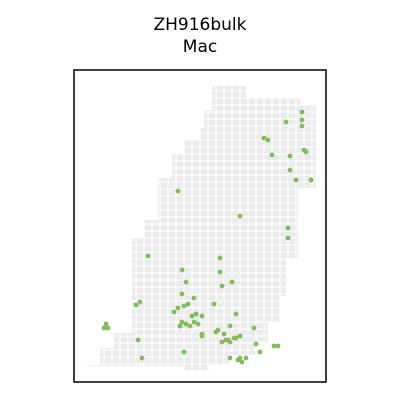 The height and width of the screenshot is (400, 400). I want to click on chart-title: ZH916bulk, so click(200, 25).